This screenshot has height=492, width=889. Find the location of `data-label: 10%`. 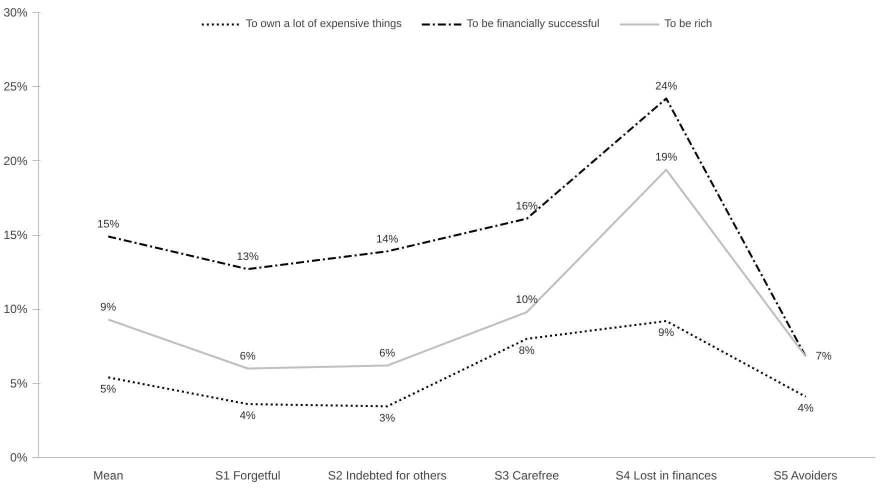

data-label: 10% is located at coordinates (527, 300).